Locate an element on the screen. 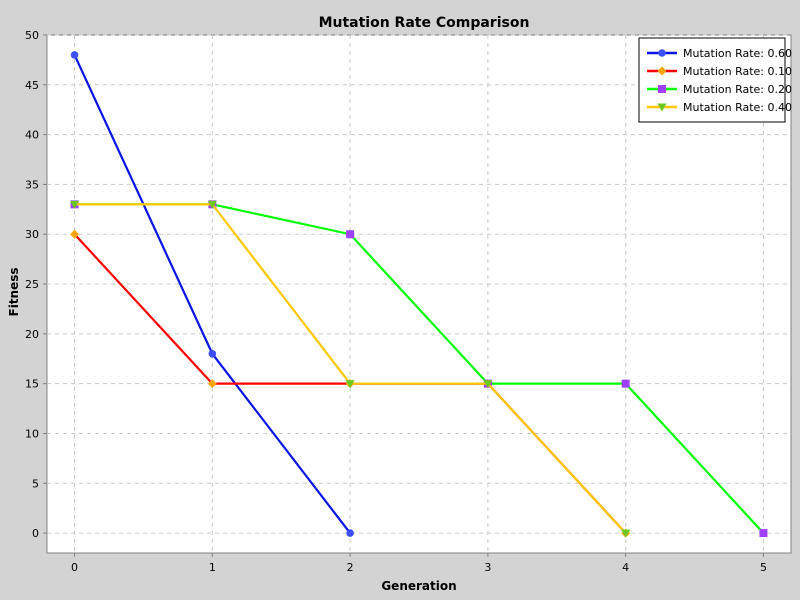 The image size is (800, 600). y-tick-label: 25 is located at coordinates (32, 284).